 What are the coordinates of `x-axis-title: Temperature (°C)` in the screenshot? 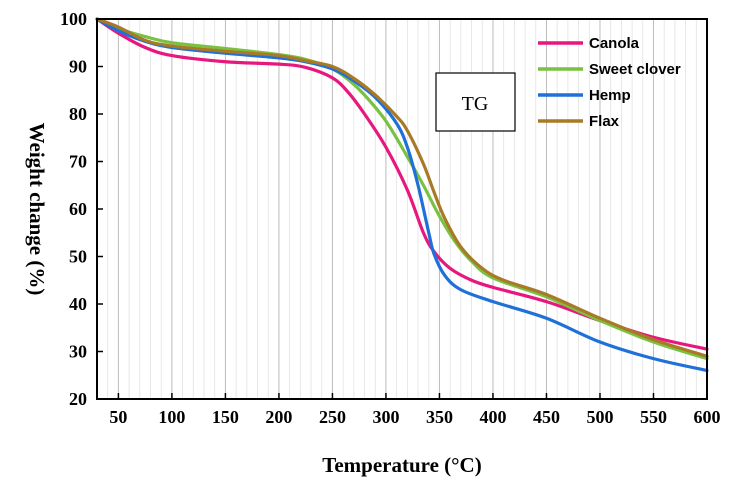 It's located at (401, 465).